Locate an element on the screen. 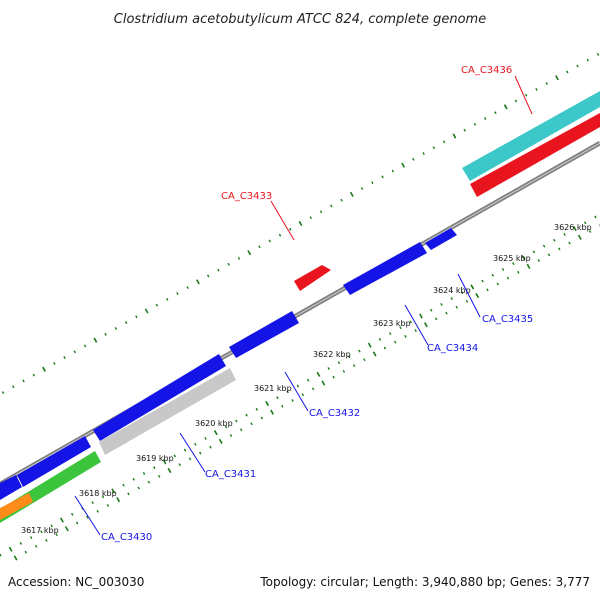 This screenshot has width=600, height=600. feature-blue-left is located at coordinates (54, 461).